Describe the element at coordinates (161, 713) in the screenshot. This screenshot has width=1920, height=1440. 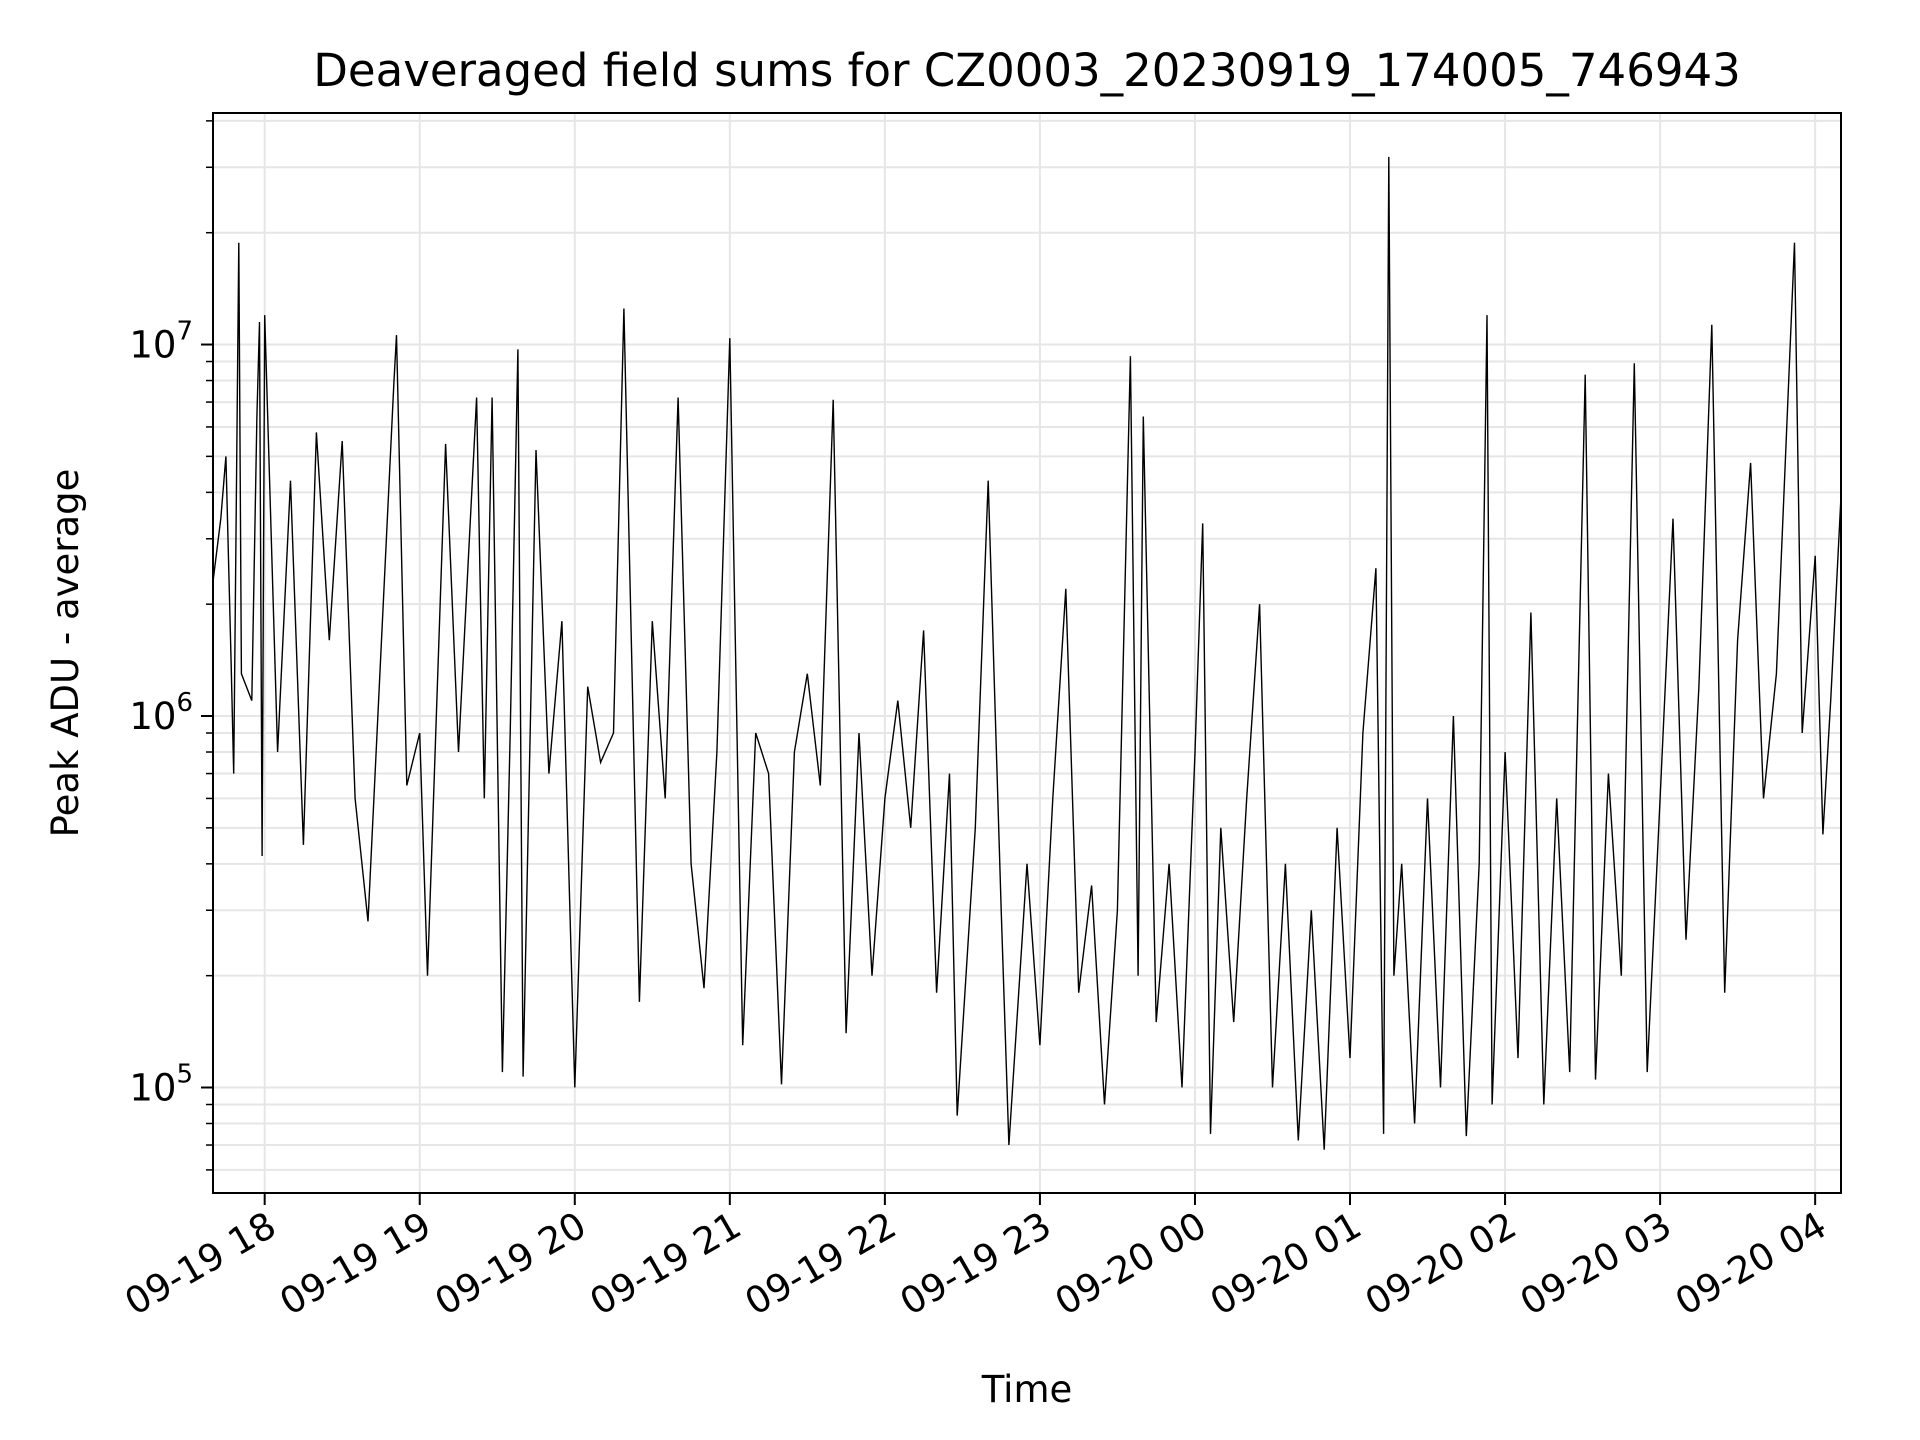
I see `y-tick-label: 10⁶` at that location.